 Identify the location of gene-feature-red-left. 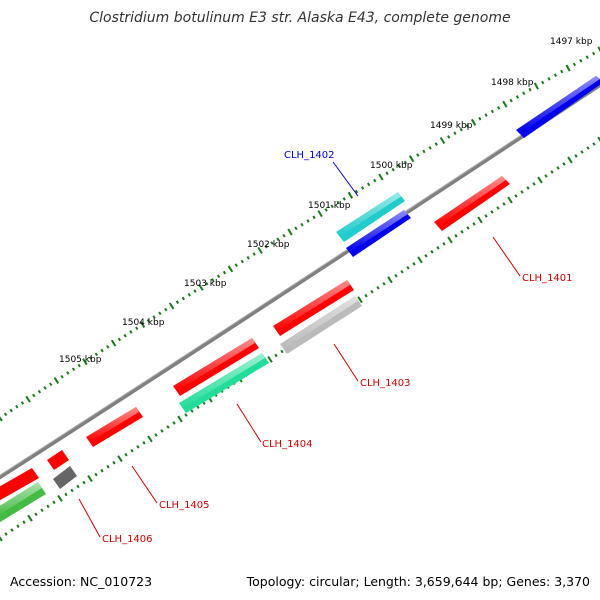
(19, 485).